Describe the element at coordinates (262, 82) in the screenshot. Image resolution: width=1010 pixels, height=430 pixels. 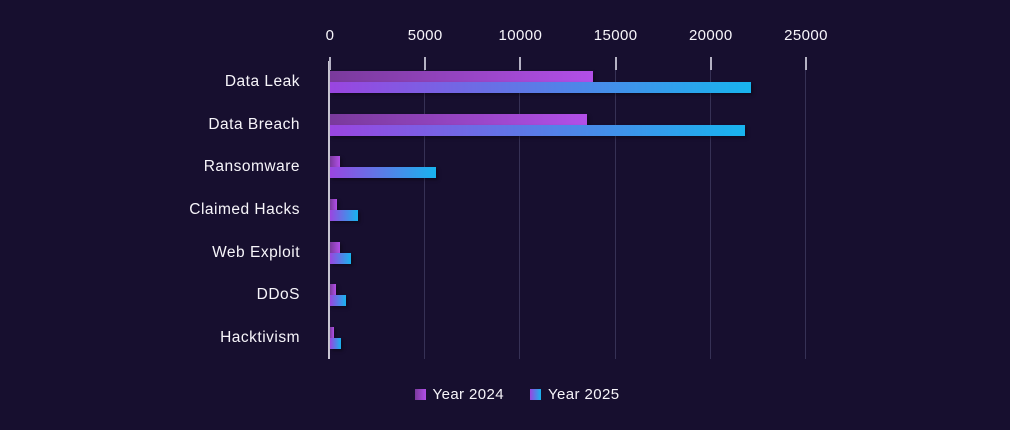
I see `category-label: Data Leak` at that location.